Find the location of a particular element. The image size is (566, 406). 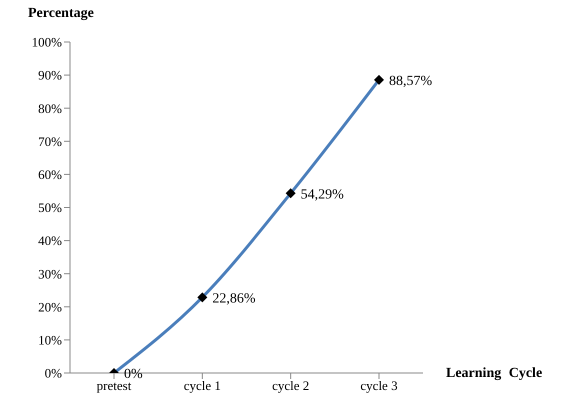

y-axis-title: Percentage is located at coordinates (61, 14).